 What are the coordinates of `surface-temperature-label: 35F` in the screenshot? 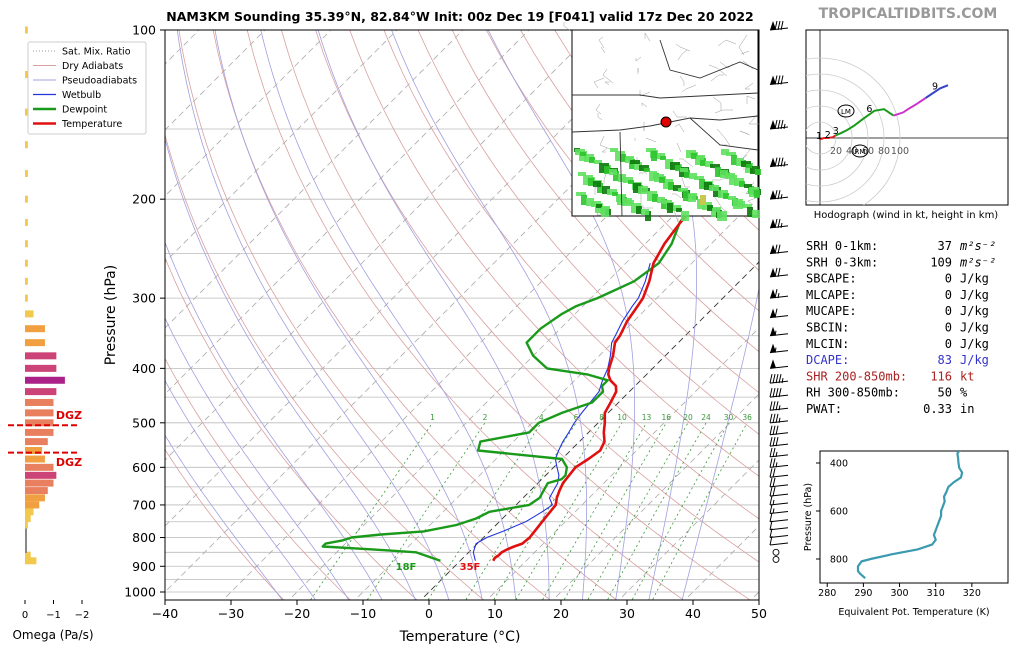 It's located at (470, 567).